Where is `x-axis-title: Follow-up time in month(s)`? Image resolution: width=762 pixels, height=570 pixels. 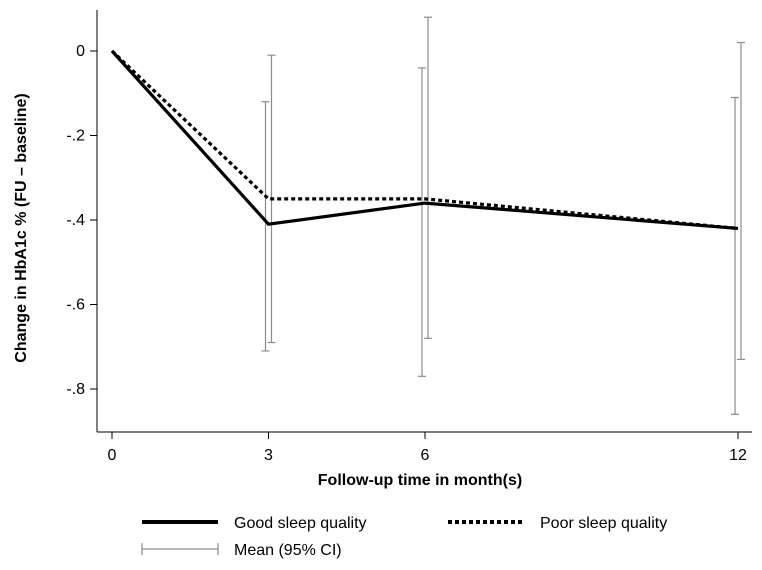
x-axis-title: Follow-up time in month(s) is located at coordinates (420, 480).